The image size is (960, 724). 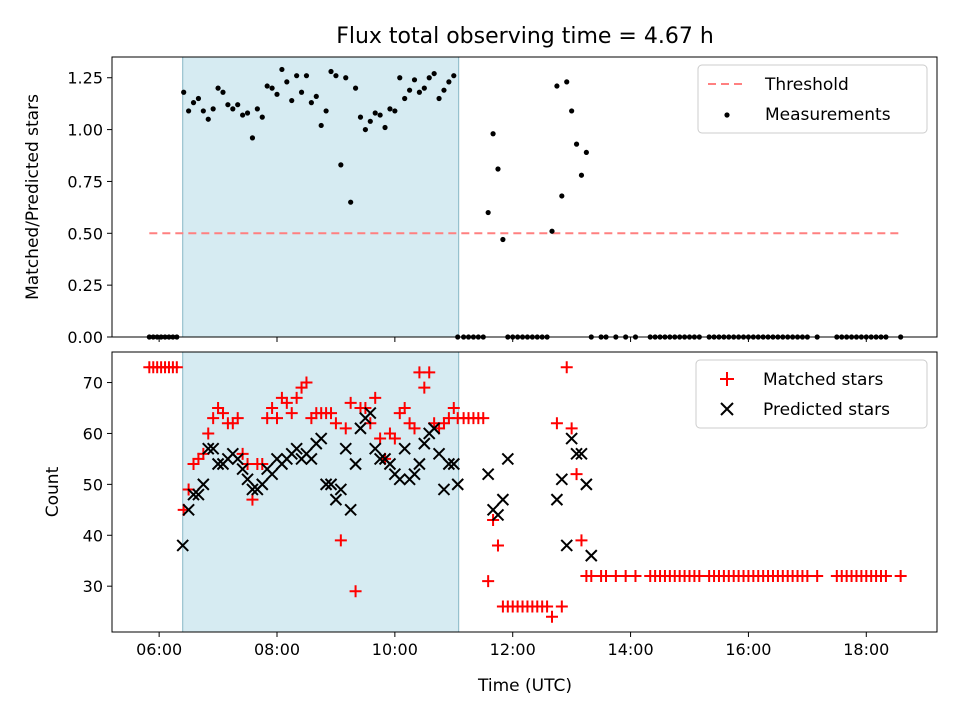 What do you see at coordinates (525, 36) in the screenshot?
I see `chart-title: Flux total observing time = 4.67 h` at bounding box center [525, 36].